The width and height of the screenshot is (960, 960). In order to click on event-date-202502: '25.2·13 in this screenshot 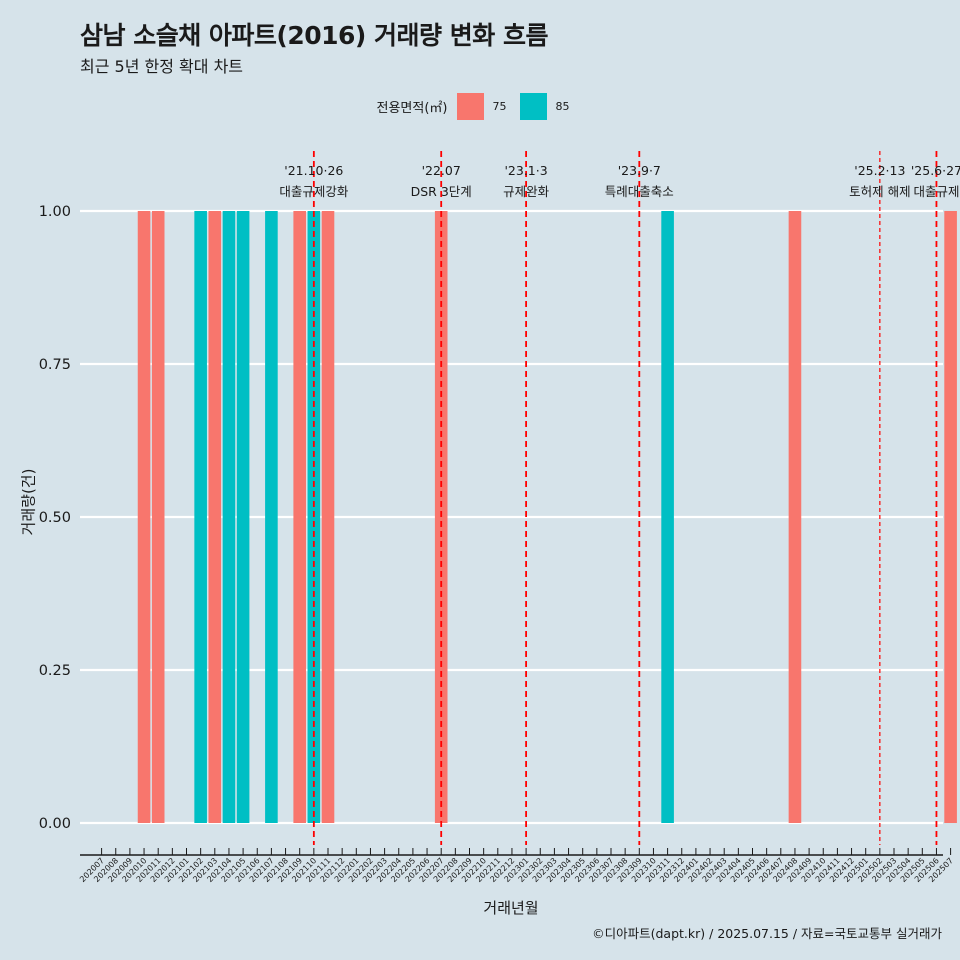, I will do `click(879, 170)`.